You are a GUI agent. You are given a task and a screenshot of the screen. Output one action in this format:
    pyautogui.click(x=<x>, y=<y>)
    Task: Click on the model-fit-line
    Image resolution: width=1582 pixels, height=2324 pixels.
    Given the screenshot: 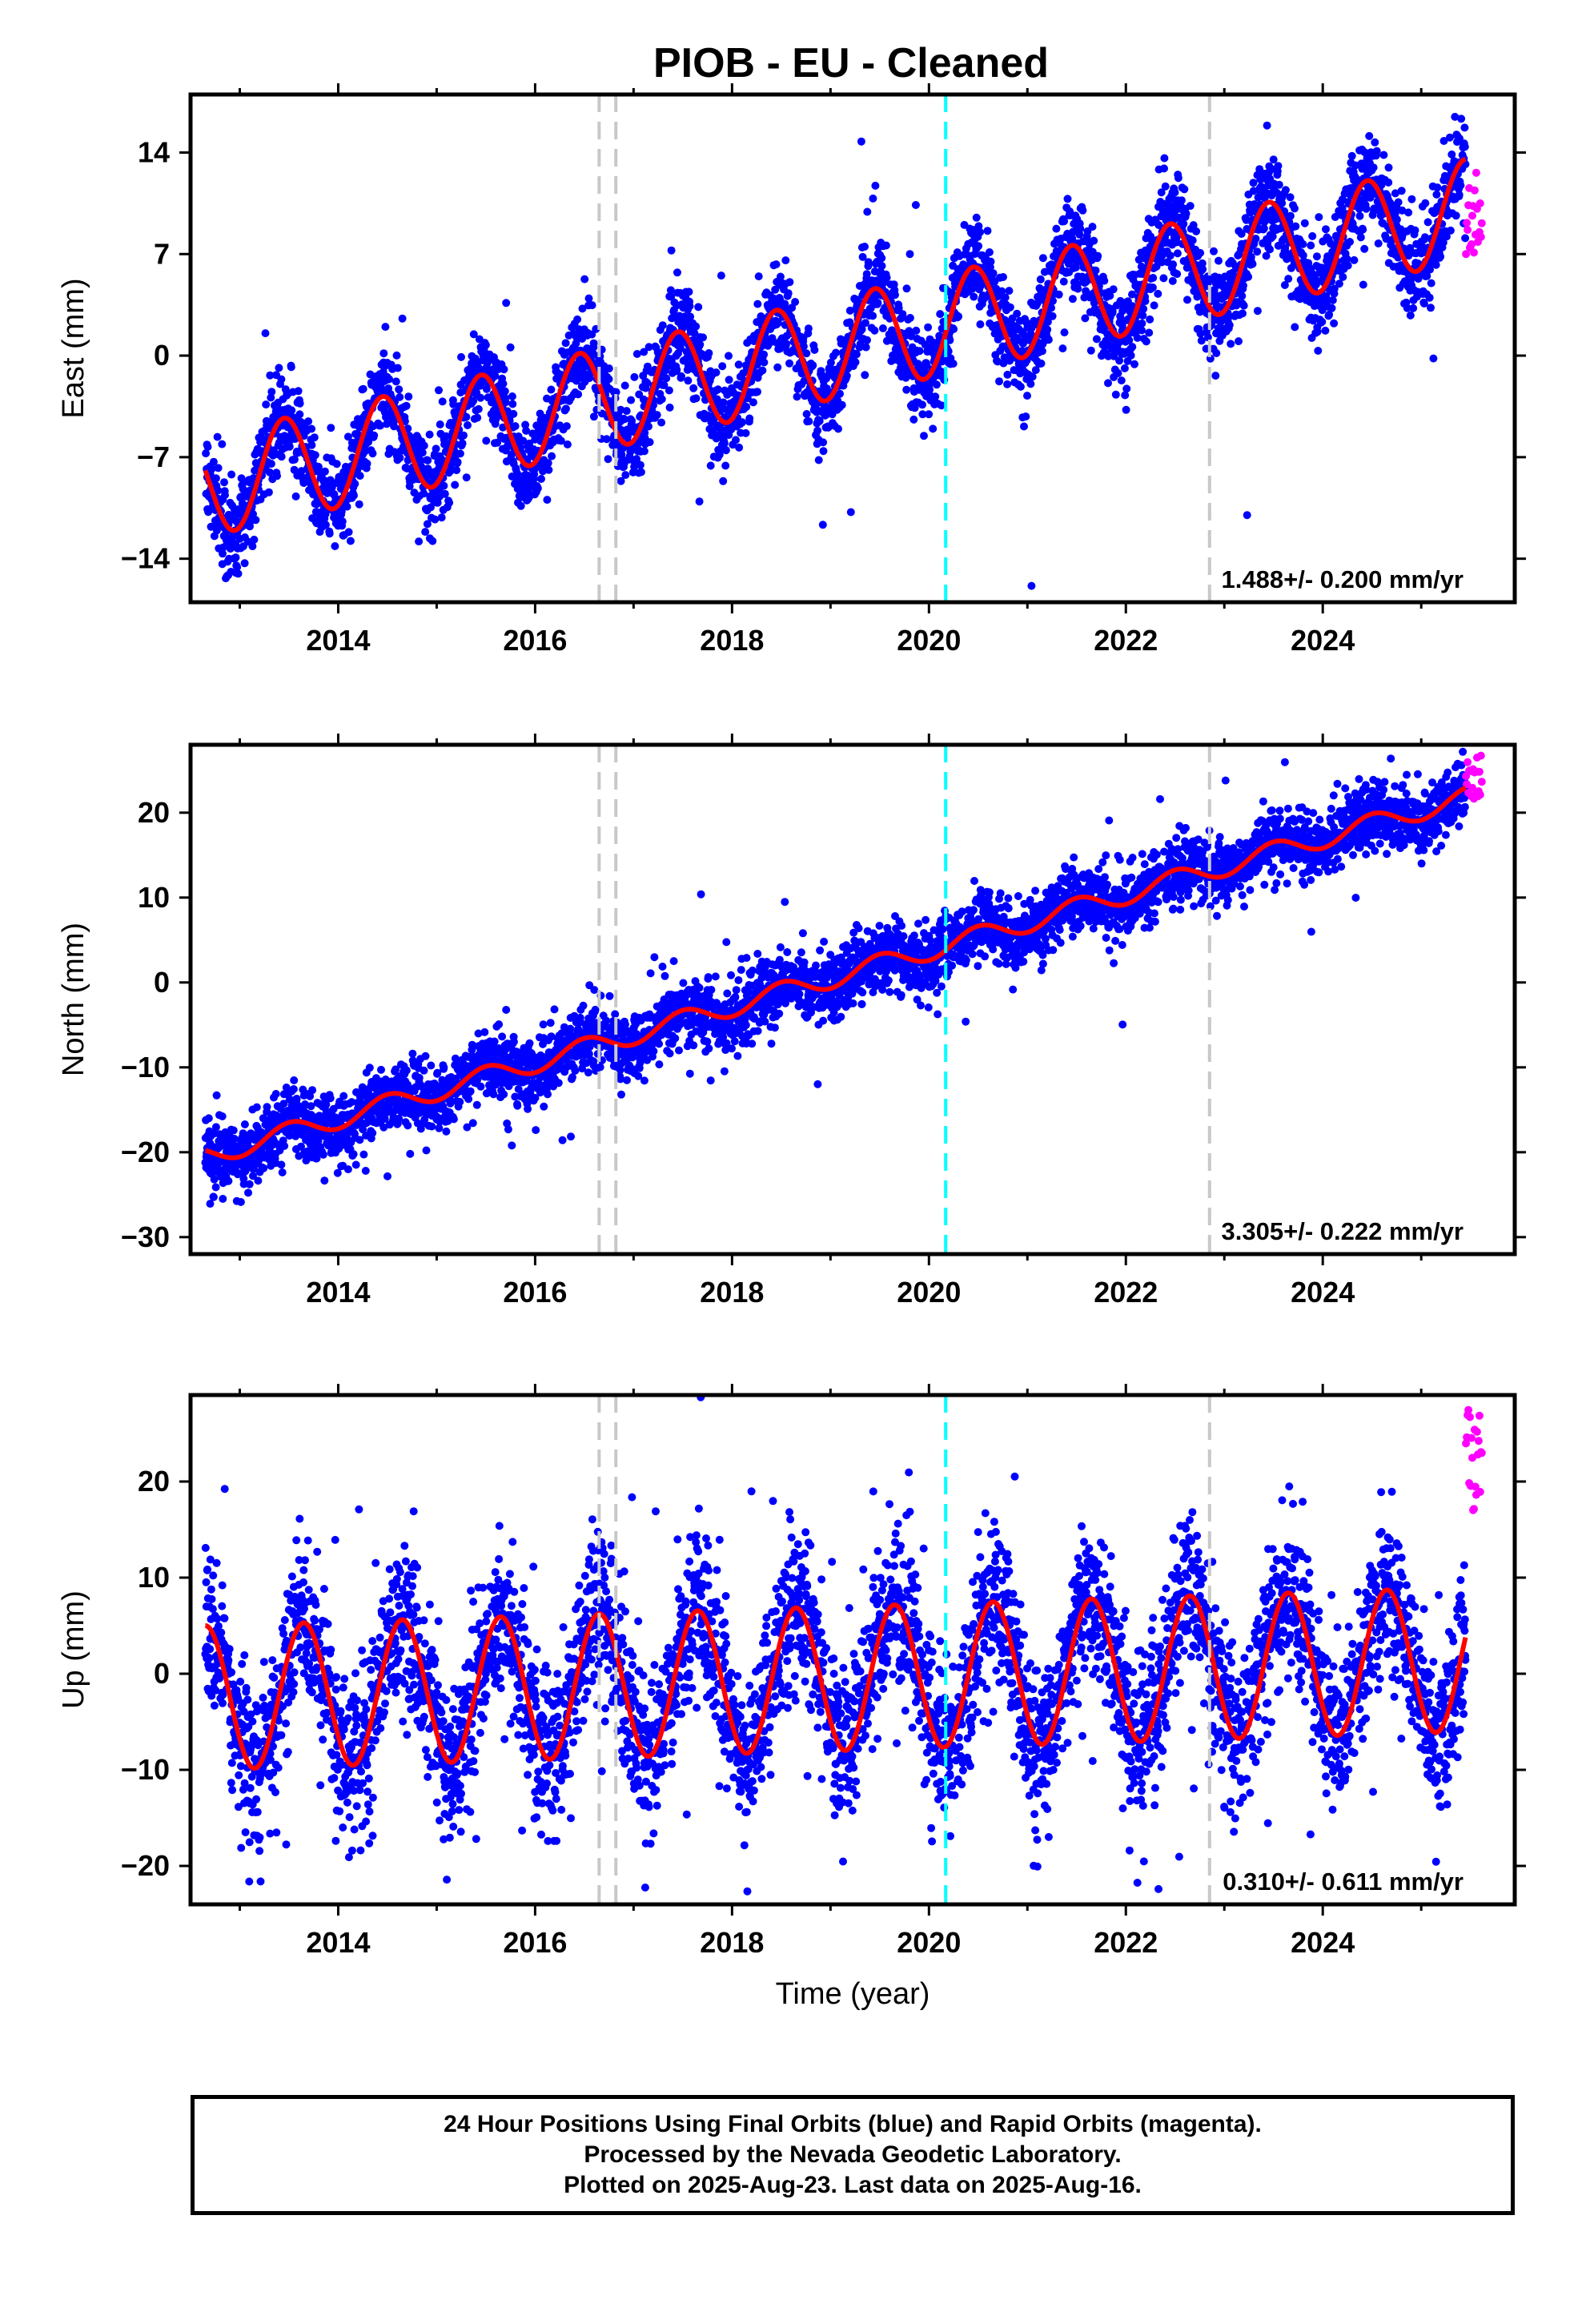 What is the action you would take?
    pyautogui.click(x=835, y=344)
    